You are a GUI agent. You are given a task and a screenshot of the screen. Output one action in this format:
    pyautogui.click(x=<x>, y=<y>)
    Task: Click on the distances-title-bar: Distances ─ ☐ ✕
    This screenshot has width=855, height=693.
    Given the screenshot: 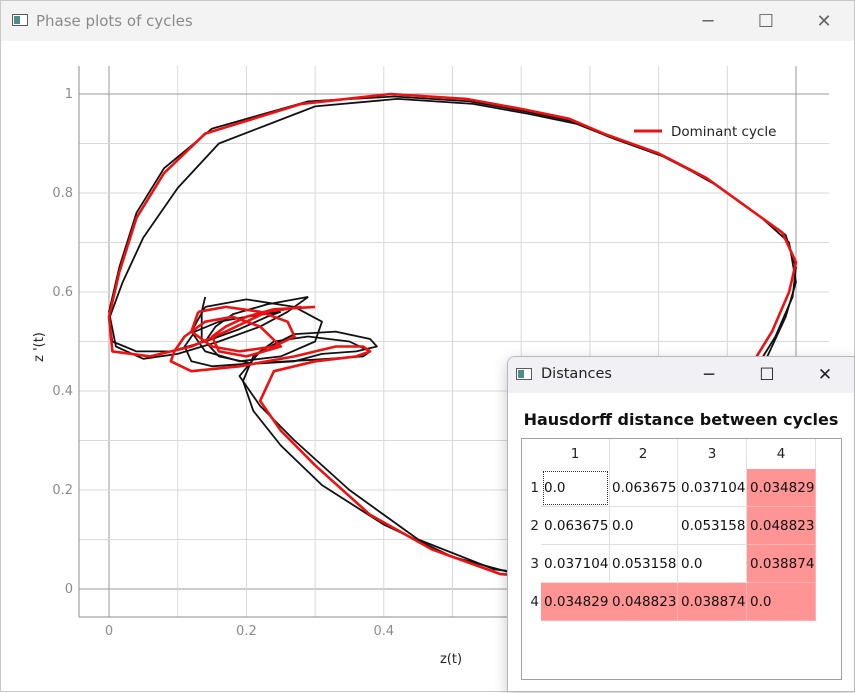 What is the action you would take?
    pyautogui.click(x=681, y=375)
    